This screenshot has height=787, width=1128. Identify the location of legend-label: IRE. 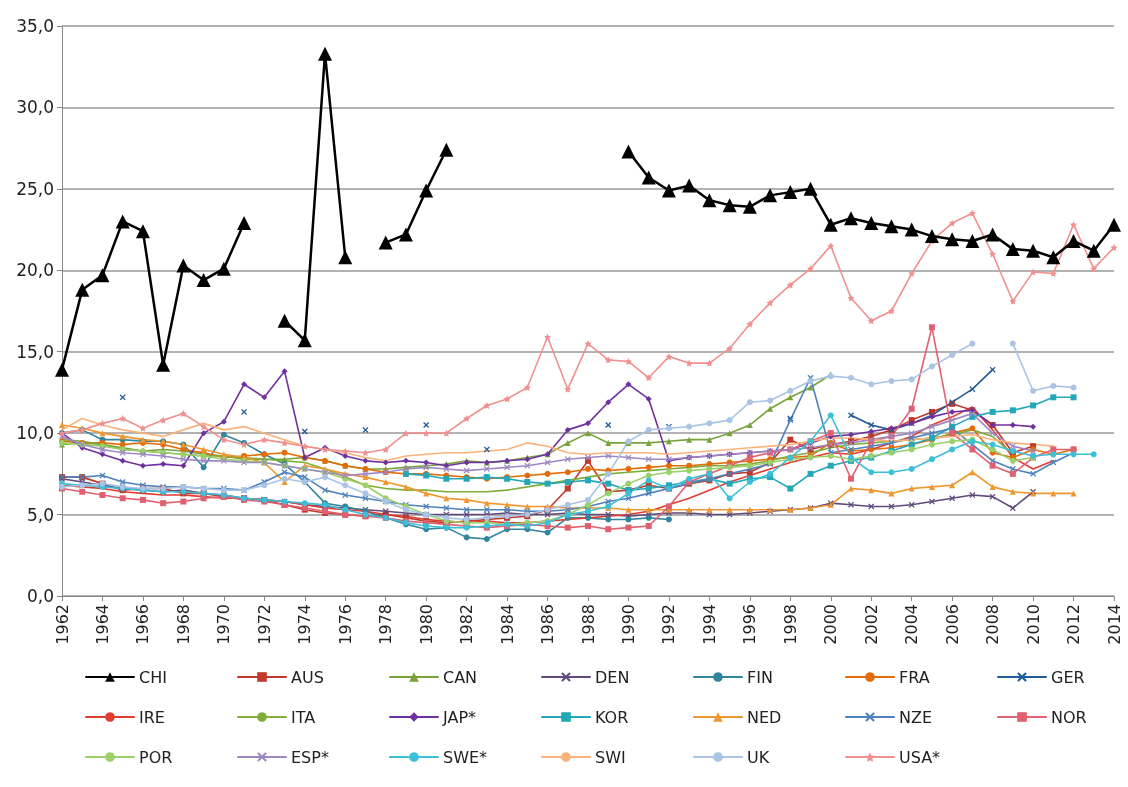
(152, 717).